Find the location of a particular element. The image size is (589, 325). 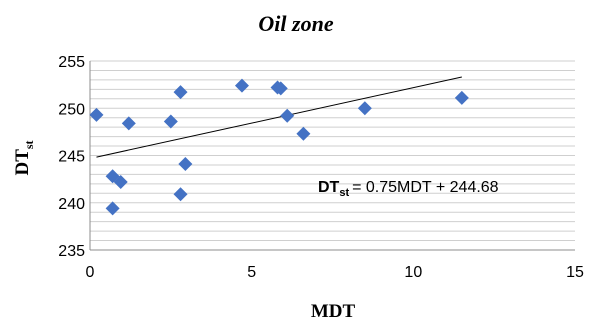

chart-title: Oil zone is located at coordinates (295, 23).